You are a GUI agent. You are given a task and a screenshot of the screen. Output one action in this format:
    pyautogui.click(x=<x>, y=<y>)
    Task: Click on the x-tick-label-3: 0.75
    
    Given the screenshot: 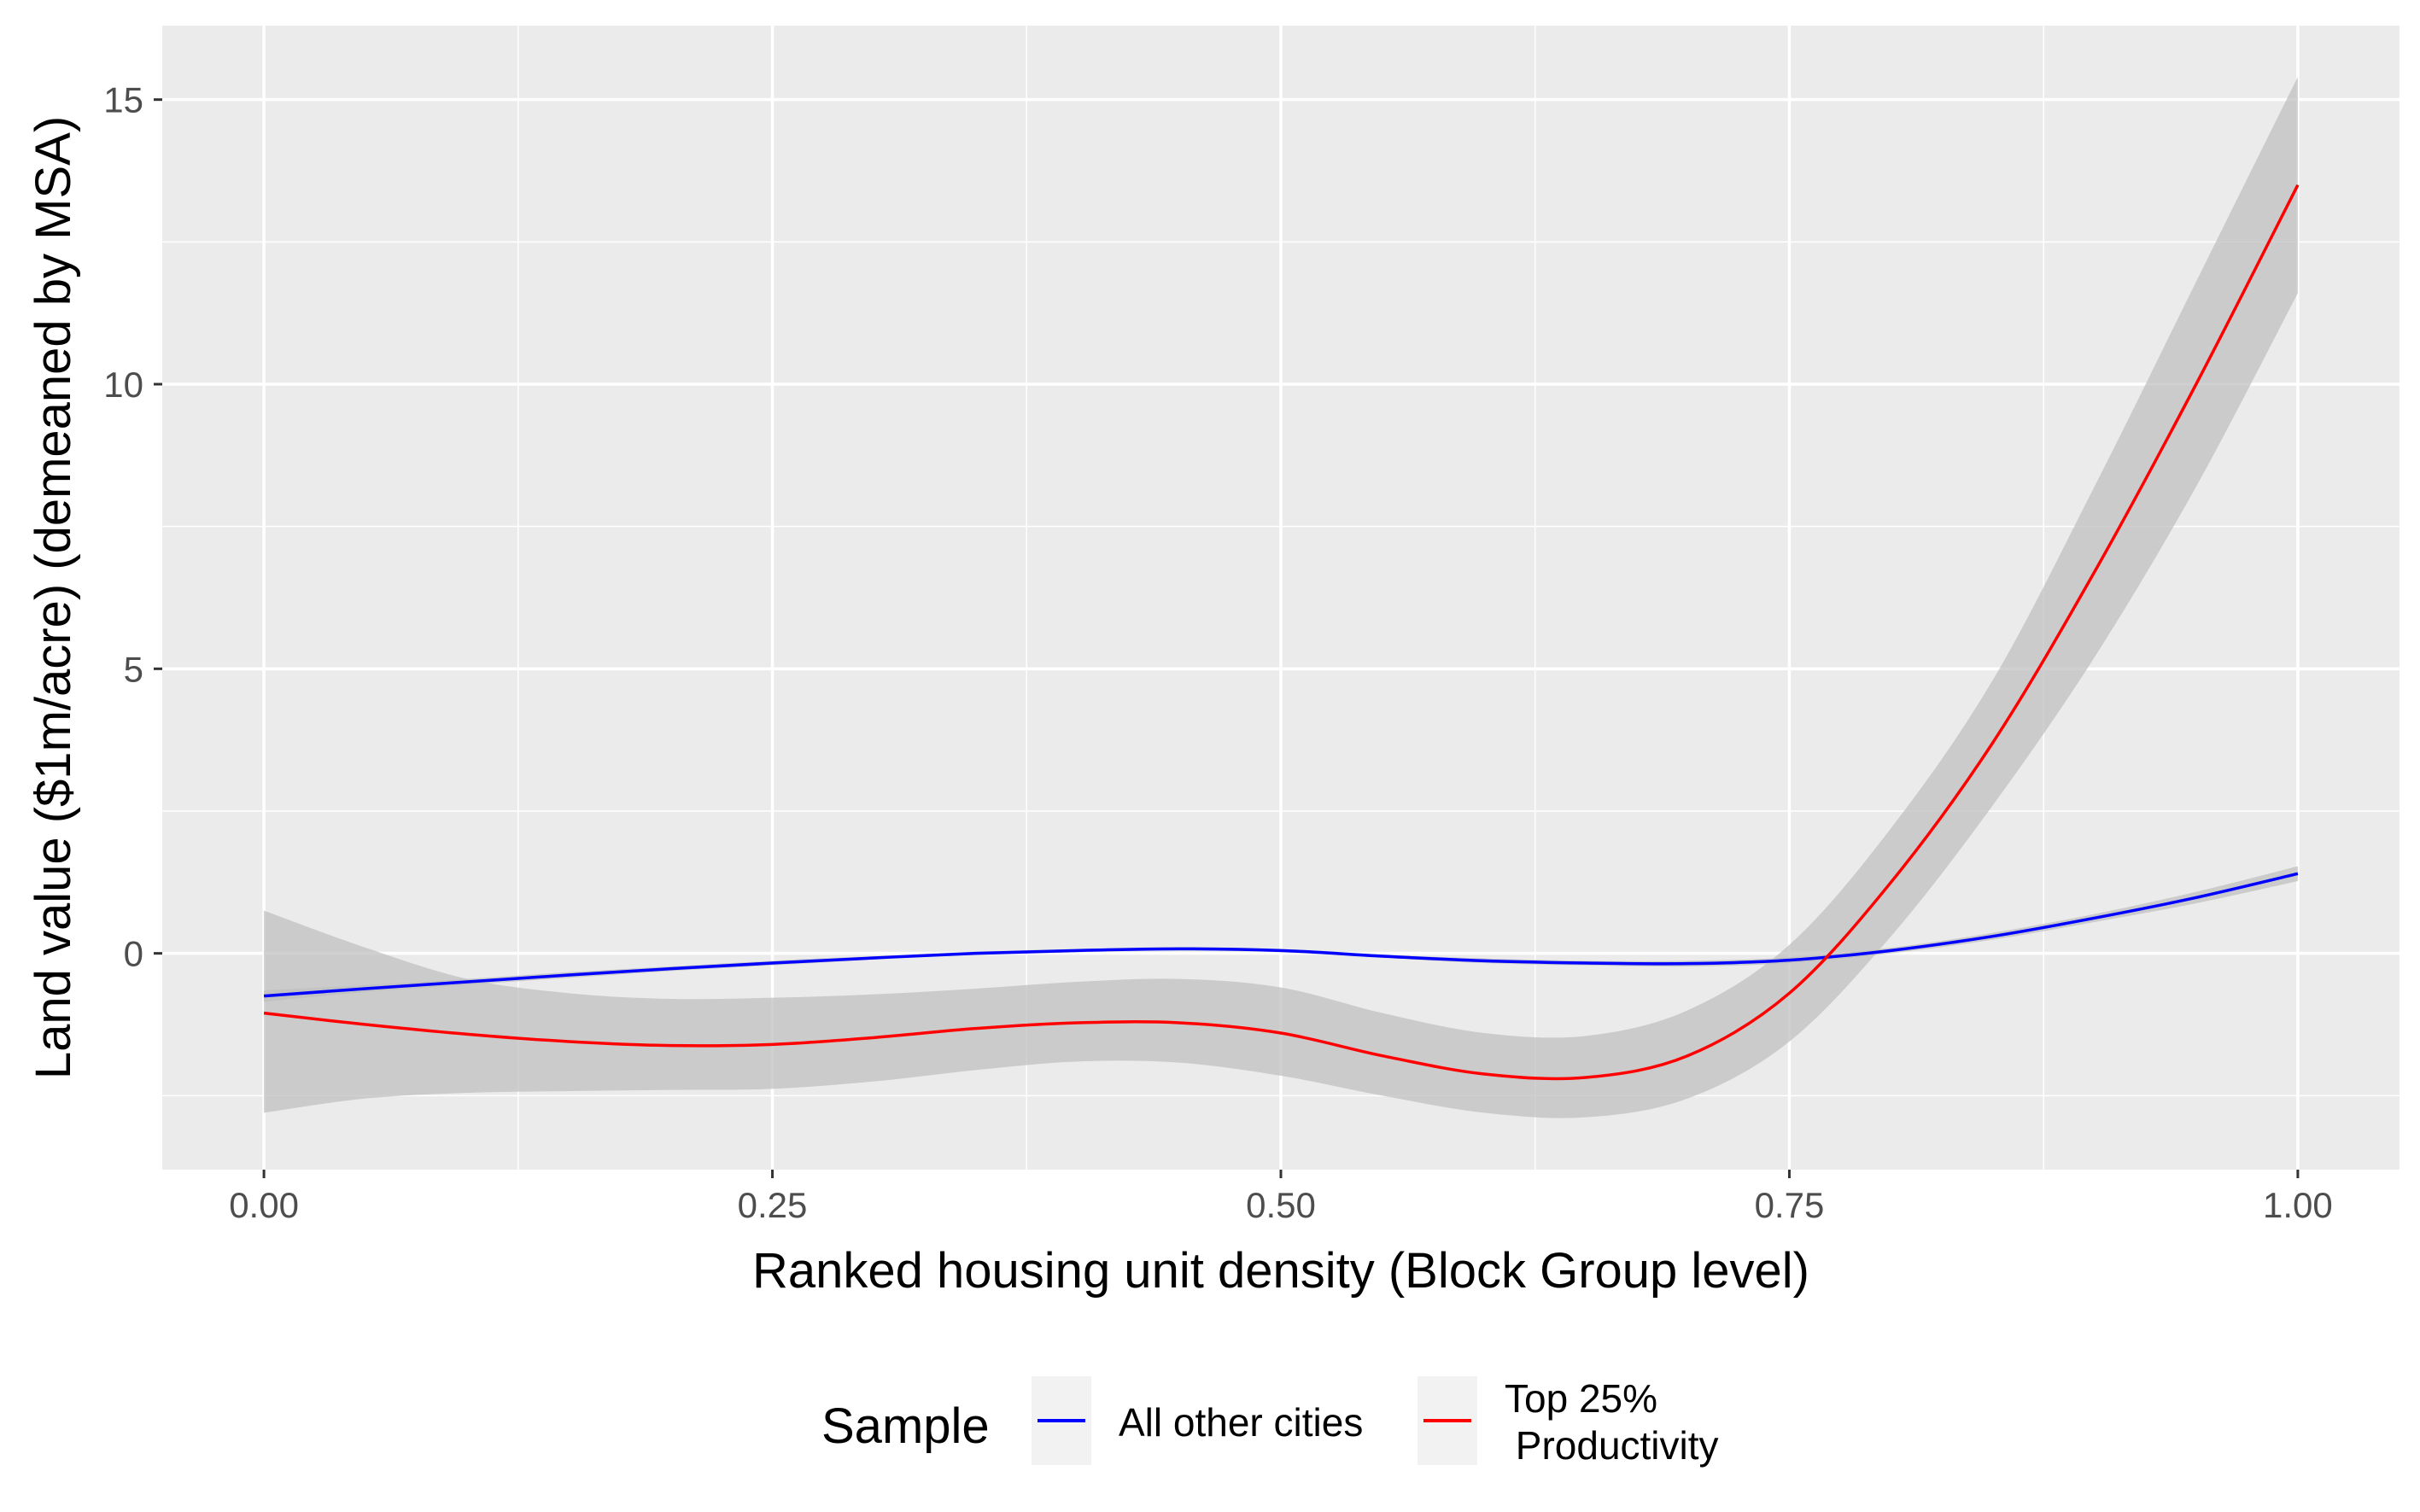 What is the action you would take?
    pyautogui.click(x=1790, y=1205)
    